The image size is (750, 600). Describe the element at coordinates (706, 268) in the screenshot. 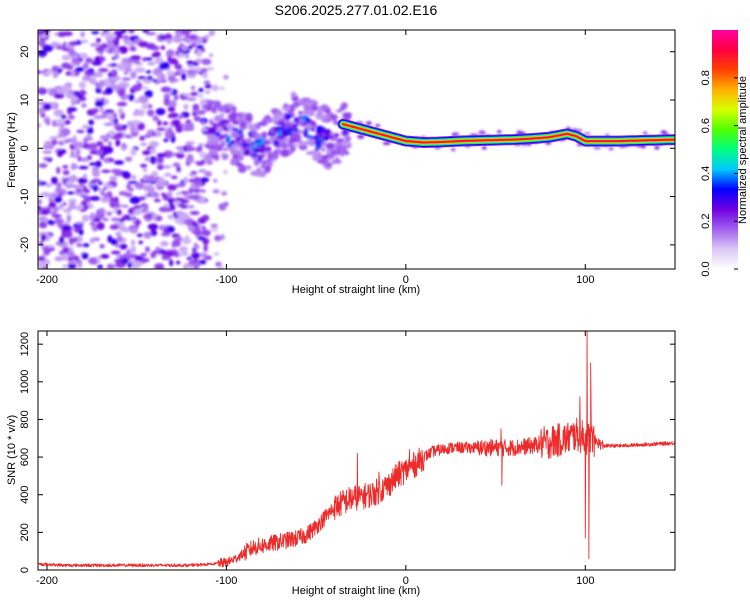

I see `colorbar-tick-label: 0.0` at that location.